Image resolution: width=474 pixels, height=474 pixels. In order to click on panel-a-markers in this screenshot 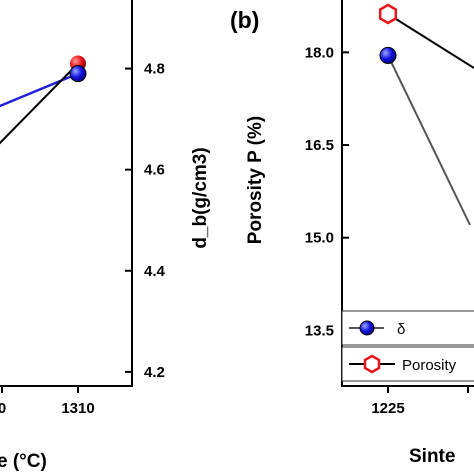, I will do `click(78, 69)`.